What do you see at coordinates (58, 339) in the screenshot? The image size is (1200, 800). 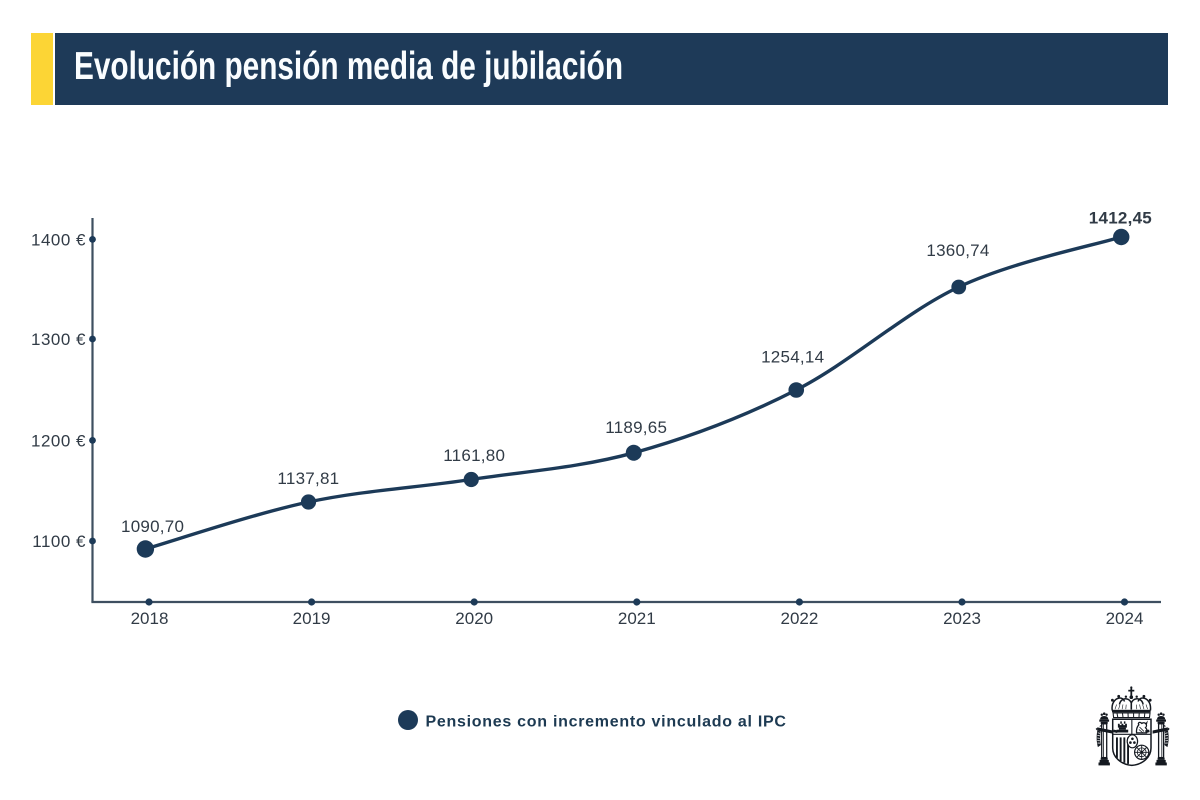 I see `svg-text: 1300 €` at bounding box center [58, 339].